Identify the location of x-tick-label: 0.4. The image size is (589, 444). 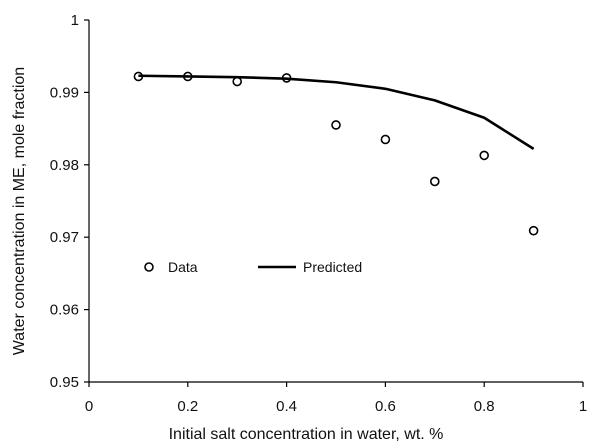
(286, 406).